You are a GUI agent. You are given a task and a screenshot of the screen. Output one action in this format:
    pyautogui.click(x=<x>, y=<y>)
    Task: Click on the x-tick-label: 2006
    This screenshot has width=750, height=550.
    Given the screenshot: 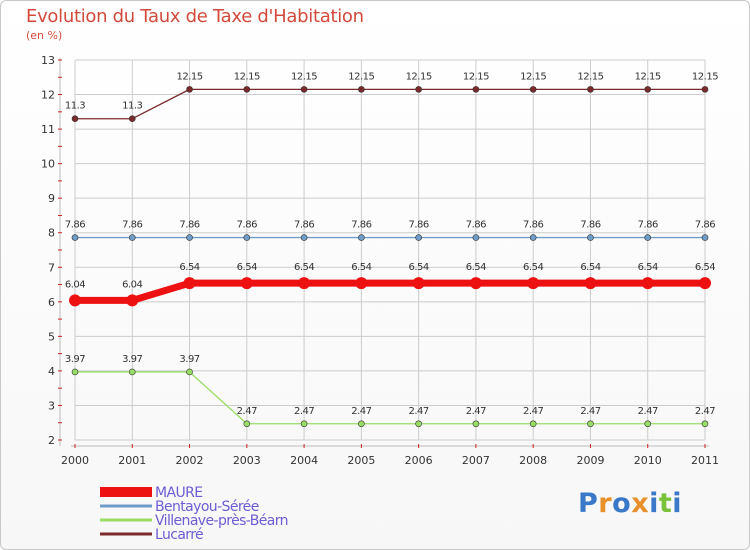 What is the action you would take?
    pyautogui.click(x=419, y=460)
    